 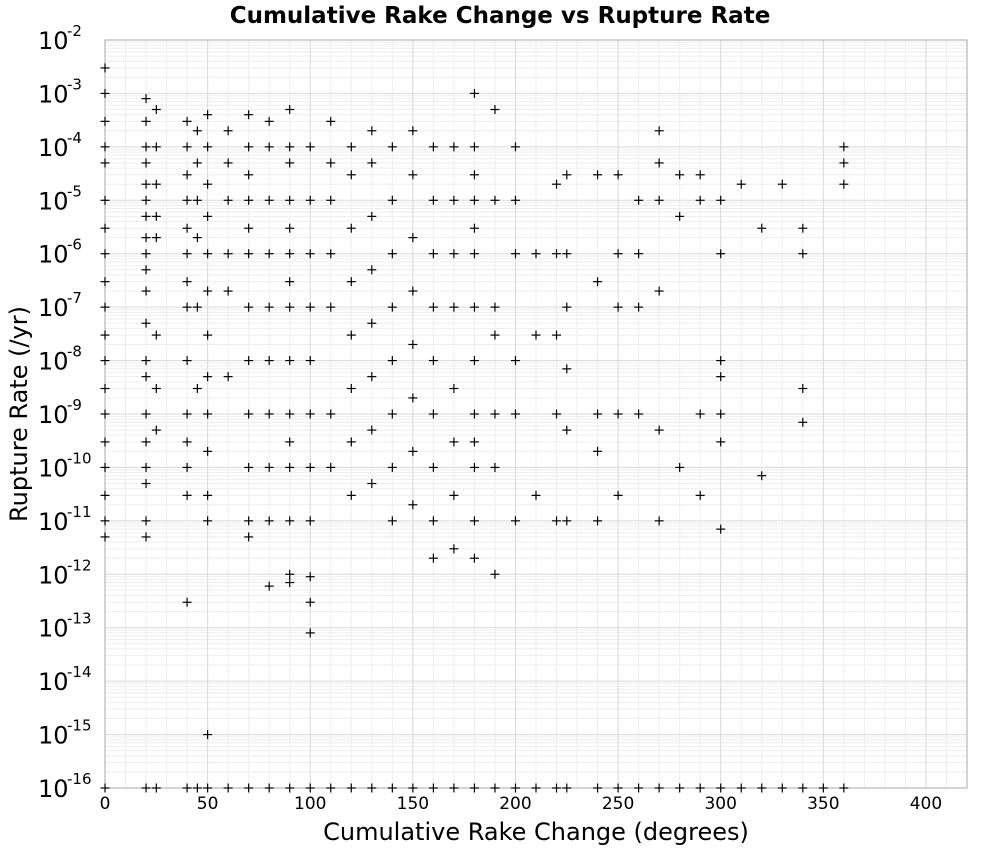 What do you see at coordinates (720, 804) in the screenshot?
I see `x-tick-label: 300` at bounding box center [720, 804].